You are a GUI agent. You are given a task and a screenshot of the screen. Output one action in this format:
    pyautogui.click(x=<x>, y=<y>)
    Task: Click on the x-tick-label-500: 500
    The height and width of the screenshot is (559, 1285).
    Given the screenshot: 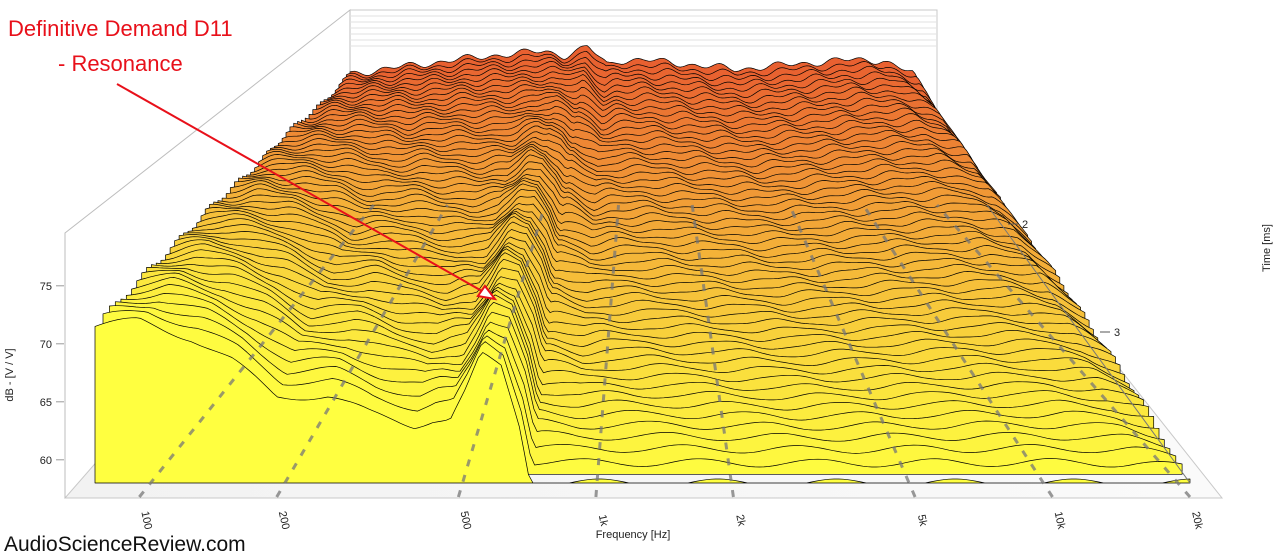 What is the action you would take?
    pyautogui.click(x=466, y=520)
    